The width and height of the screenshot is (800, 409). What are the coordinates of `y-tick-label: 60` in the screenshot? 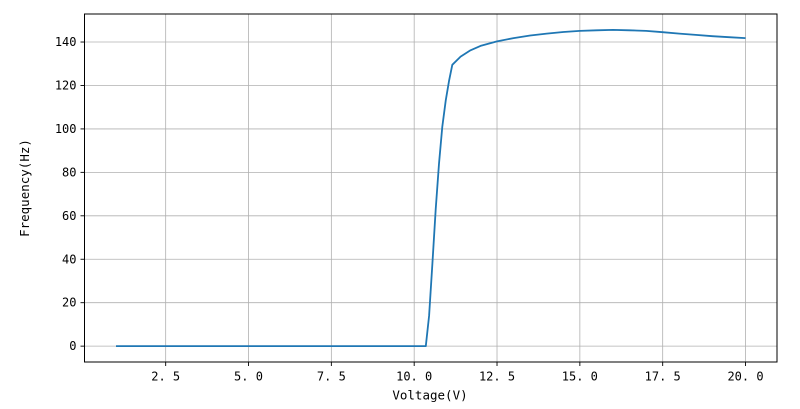 It's located at (69, 216).